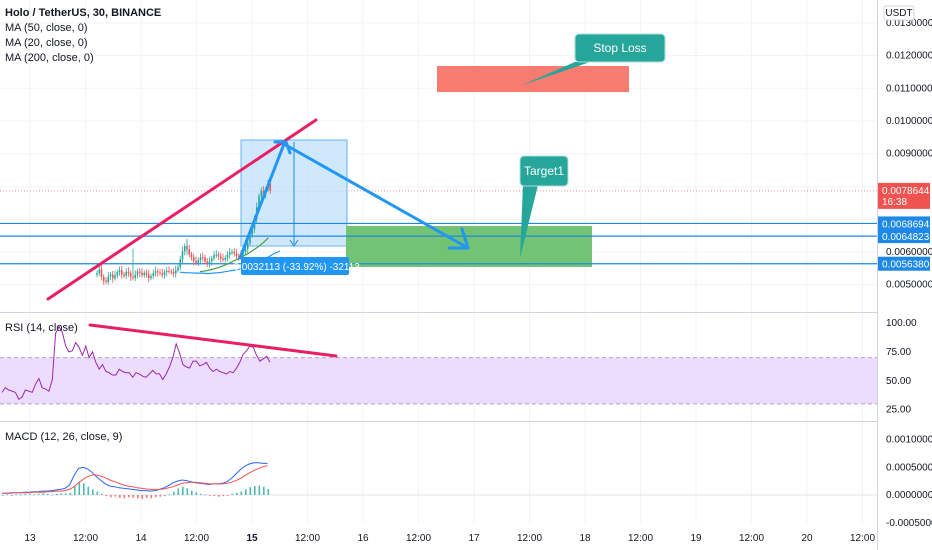 The image size is (932, 550). What do you see at coordinates (295, 267) in the screenshot?
I see `measure-label: -0.0032113 (-33.92%) -32113` at bounding box center [295, 267].